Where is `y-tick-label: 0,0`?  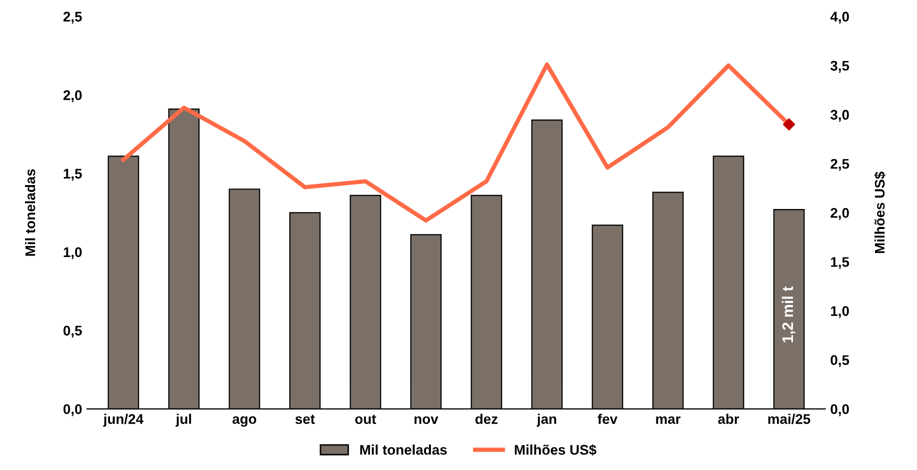 y-tick-label: 0,0 is located at coordinates (72, 410).